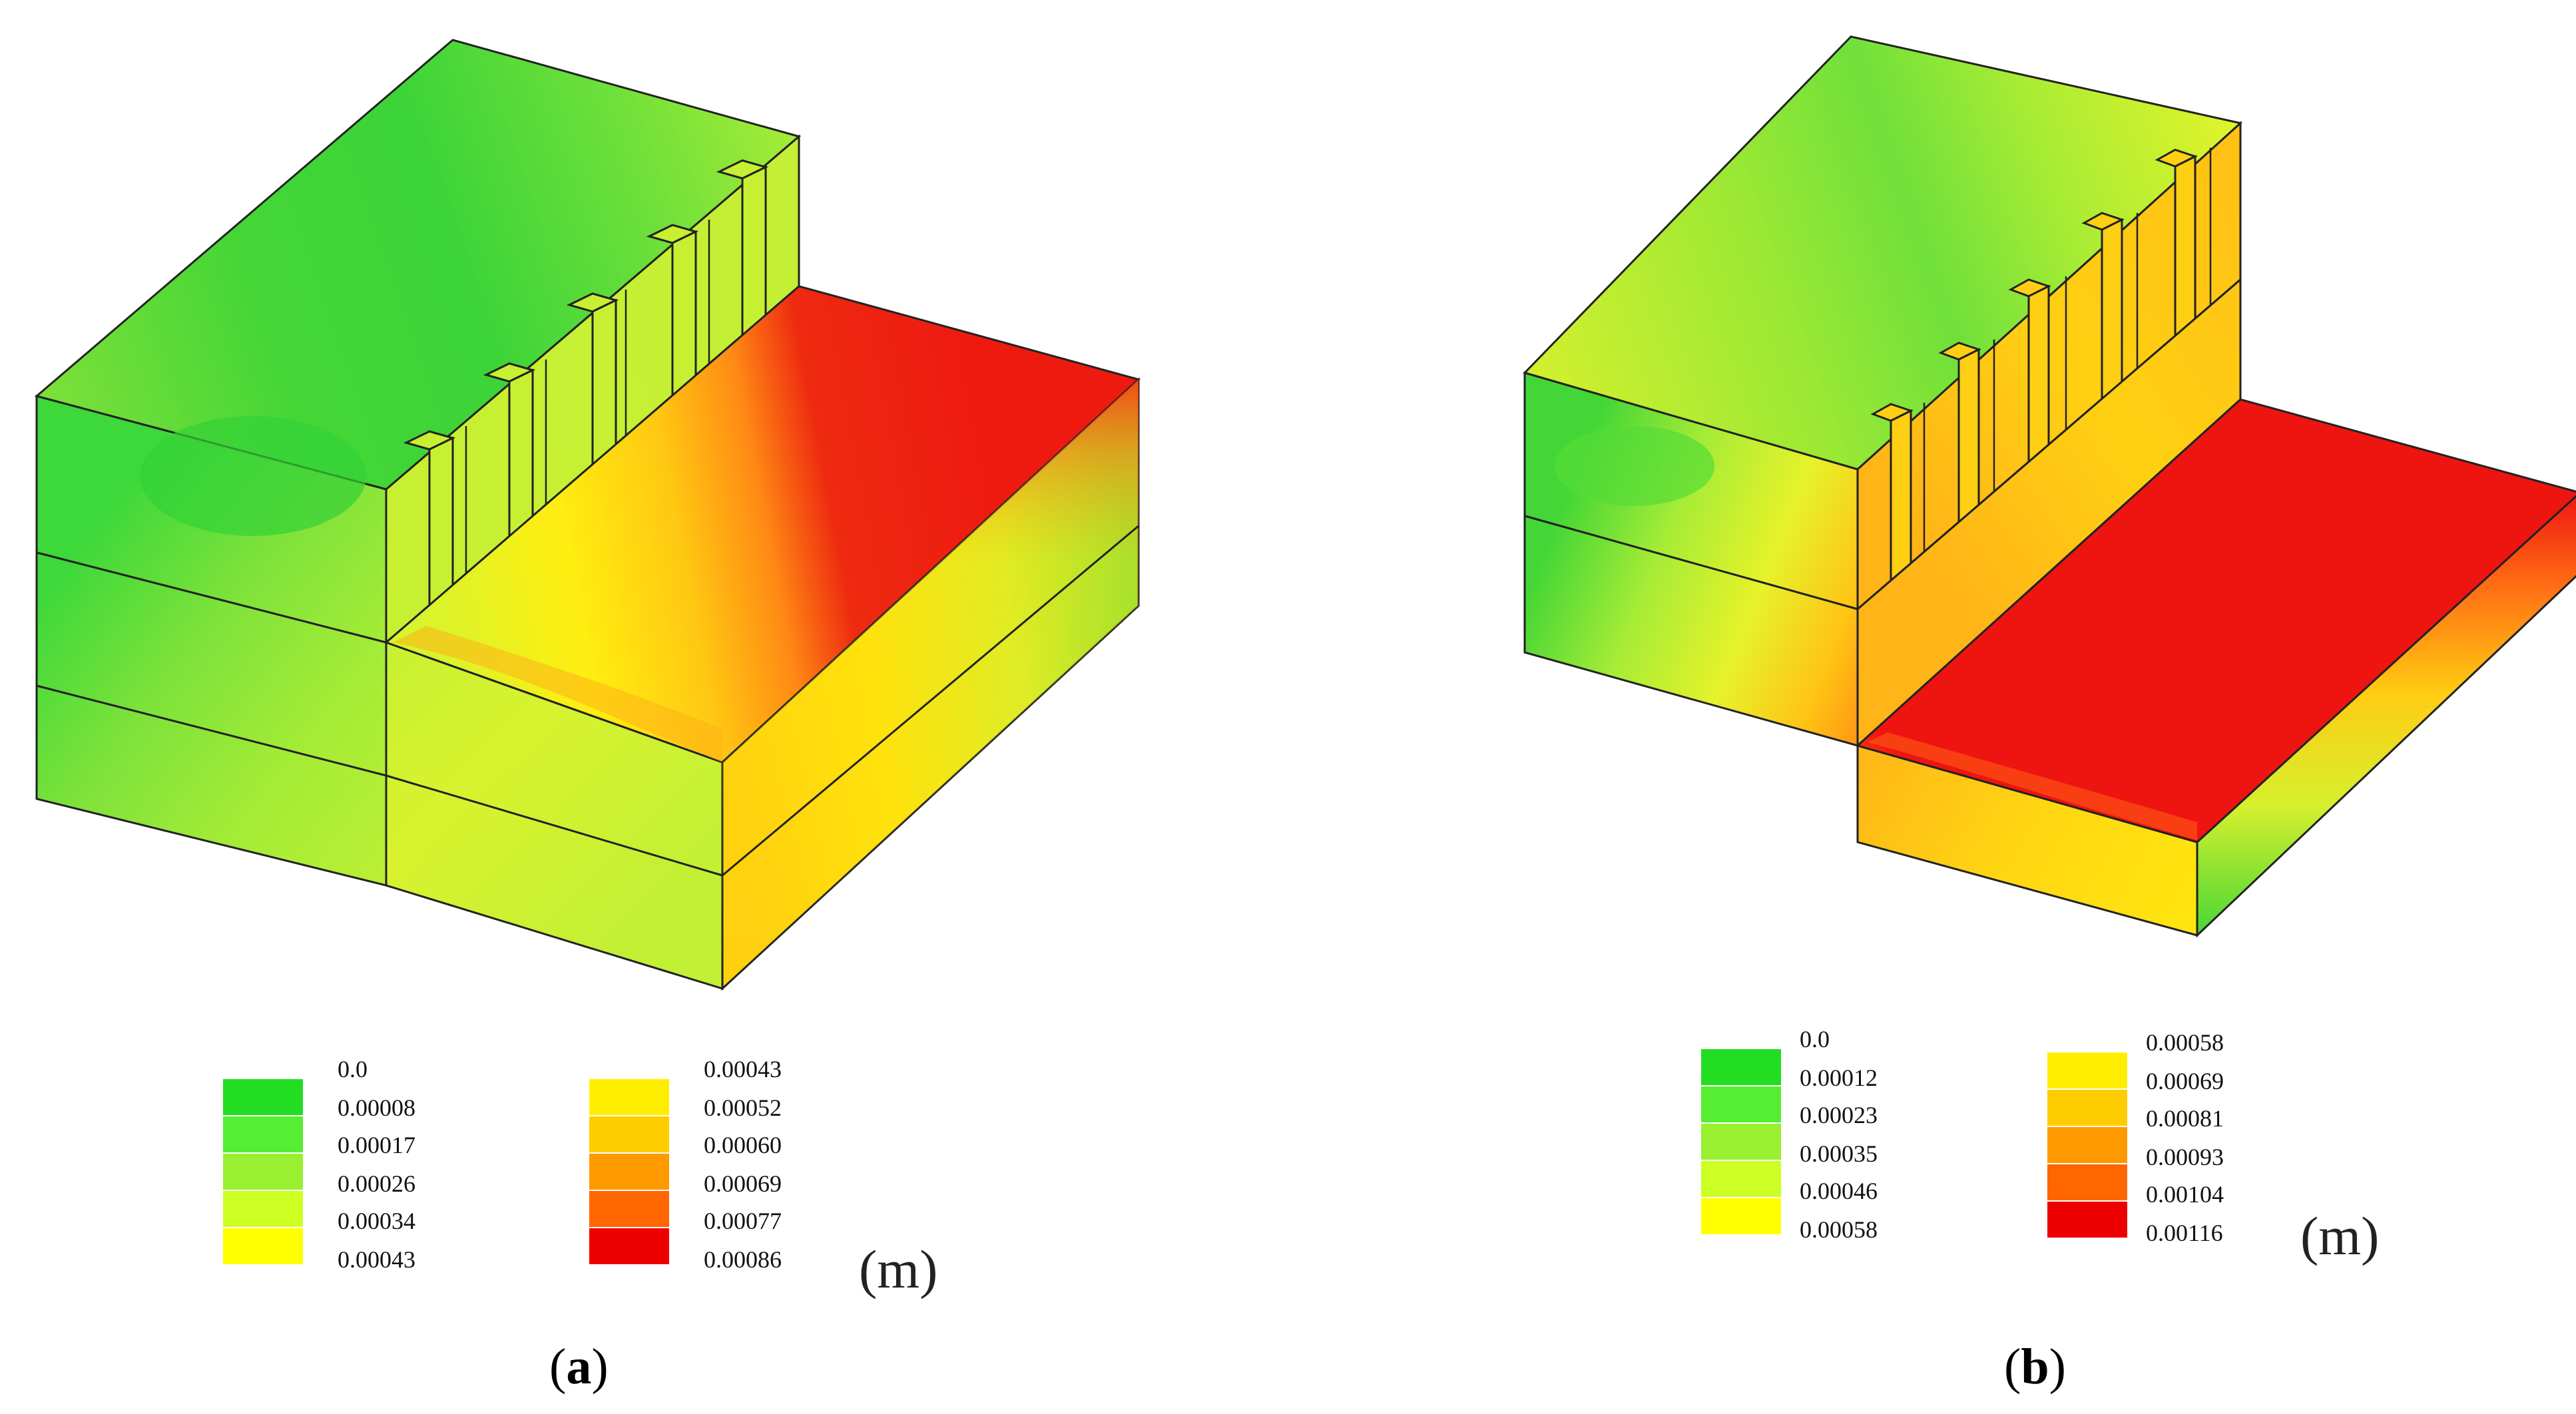 The height and width of the screenshot is (1414, 2576). What do you see at coordinates (2185, 1118) in the screenshot?
I see `legend-label: 0.00081` at bounding box center [2185, 1118].